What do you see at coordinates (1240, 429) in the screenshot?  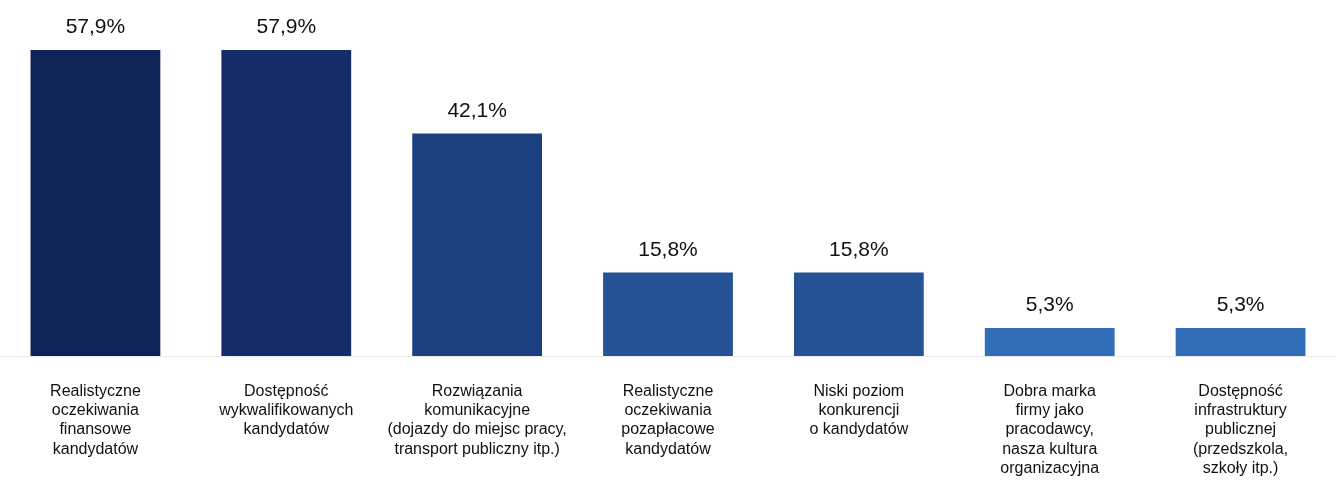 I see `x-tick-label: Dostępność infrastruktury publicznej (przedszkola, szkoły itp.)` at bounding box center [1240, 429].